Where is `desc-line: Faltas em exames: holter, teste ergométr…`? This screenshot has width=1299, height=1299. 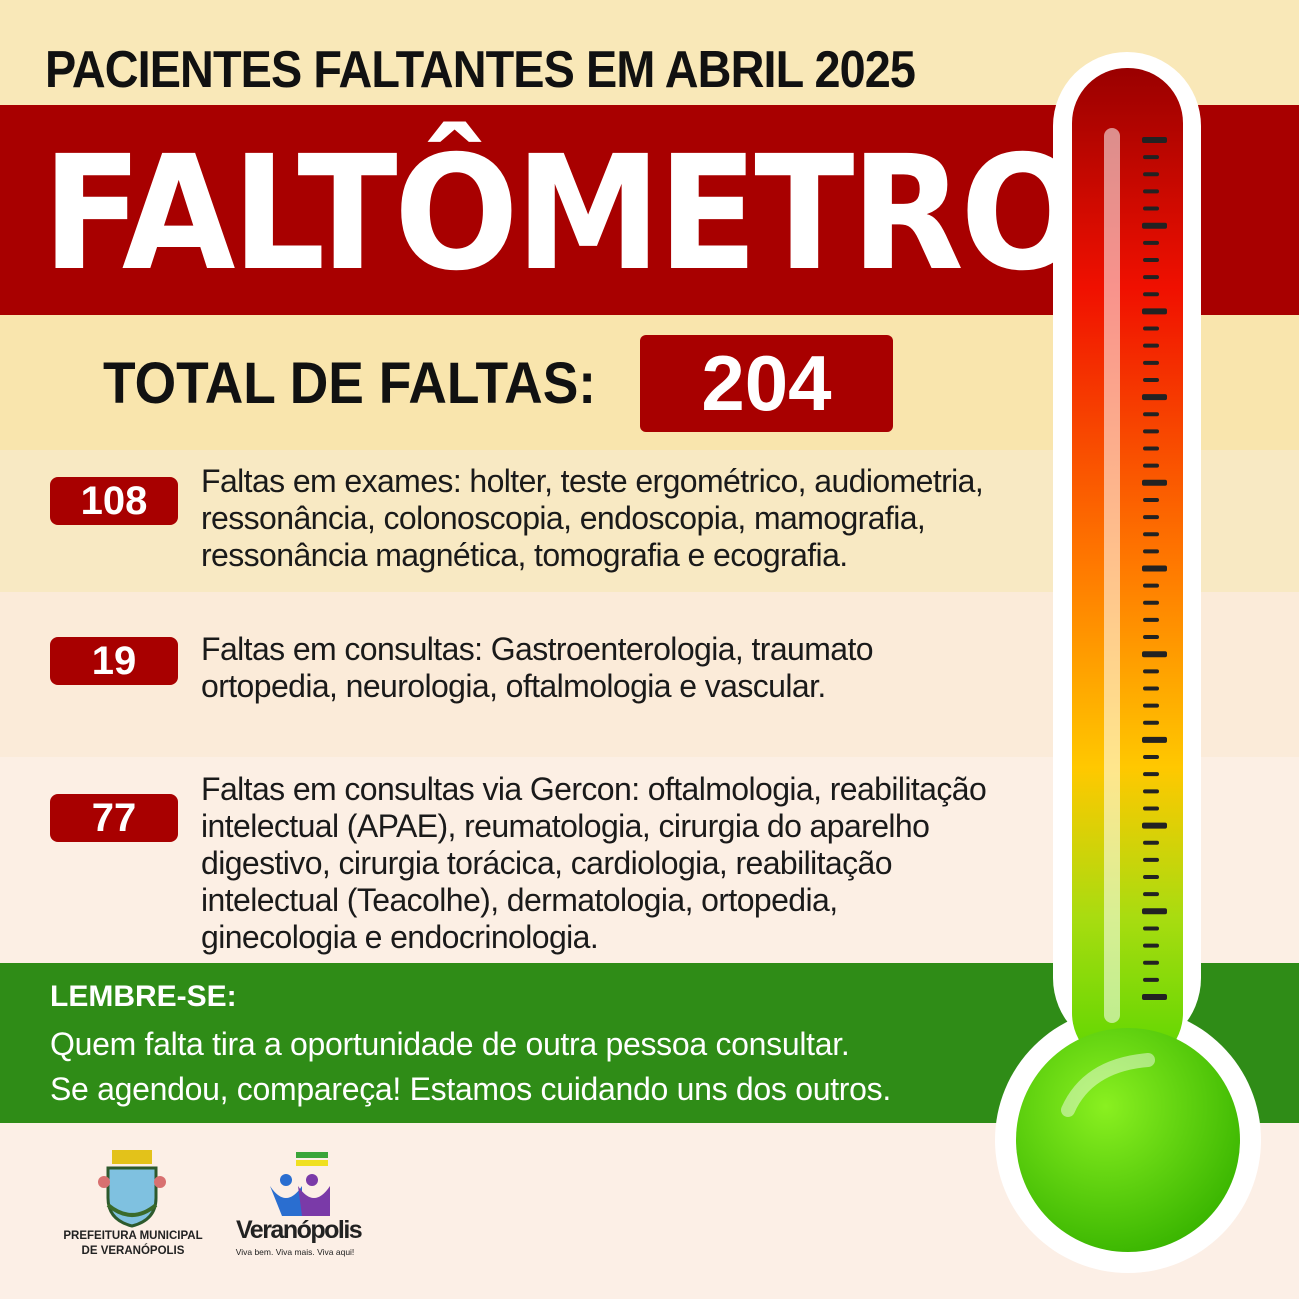
desc-line: Faltas em exames: holter, teste ergométr… is located at coordinates (592, 481).